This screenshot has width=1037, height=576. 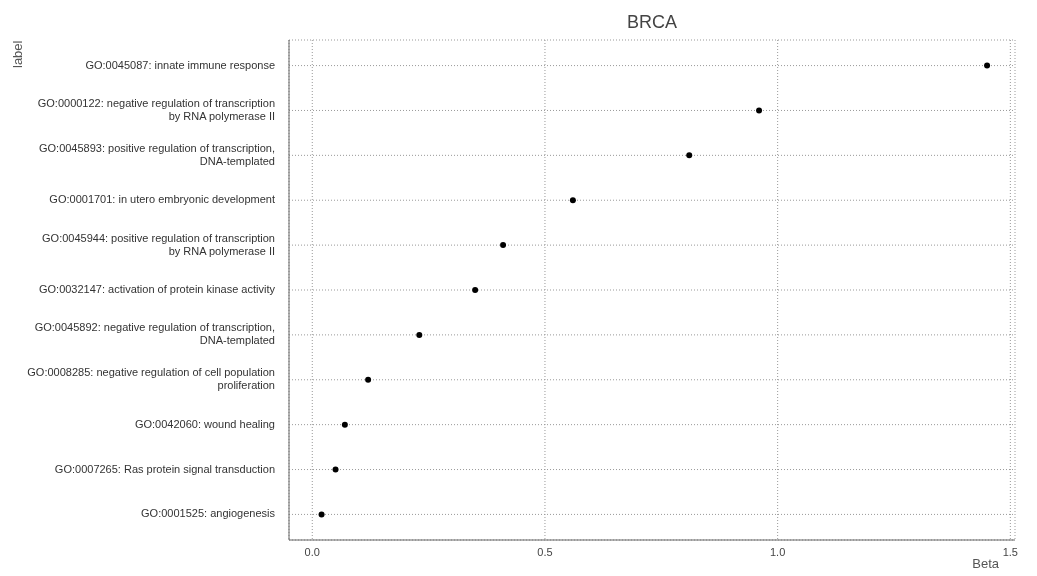 I want to click on y-tick-label: GO:0032147: activation of protein kinase activity, so click(x=157, y=288).